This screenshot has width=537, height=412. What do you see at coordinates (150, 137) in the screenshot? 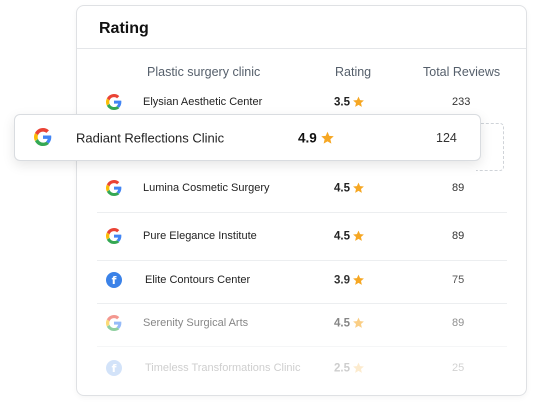
I see `clinic-name: Radiant Reflections Clinic` at bounding box center [150, 137].